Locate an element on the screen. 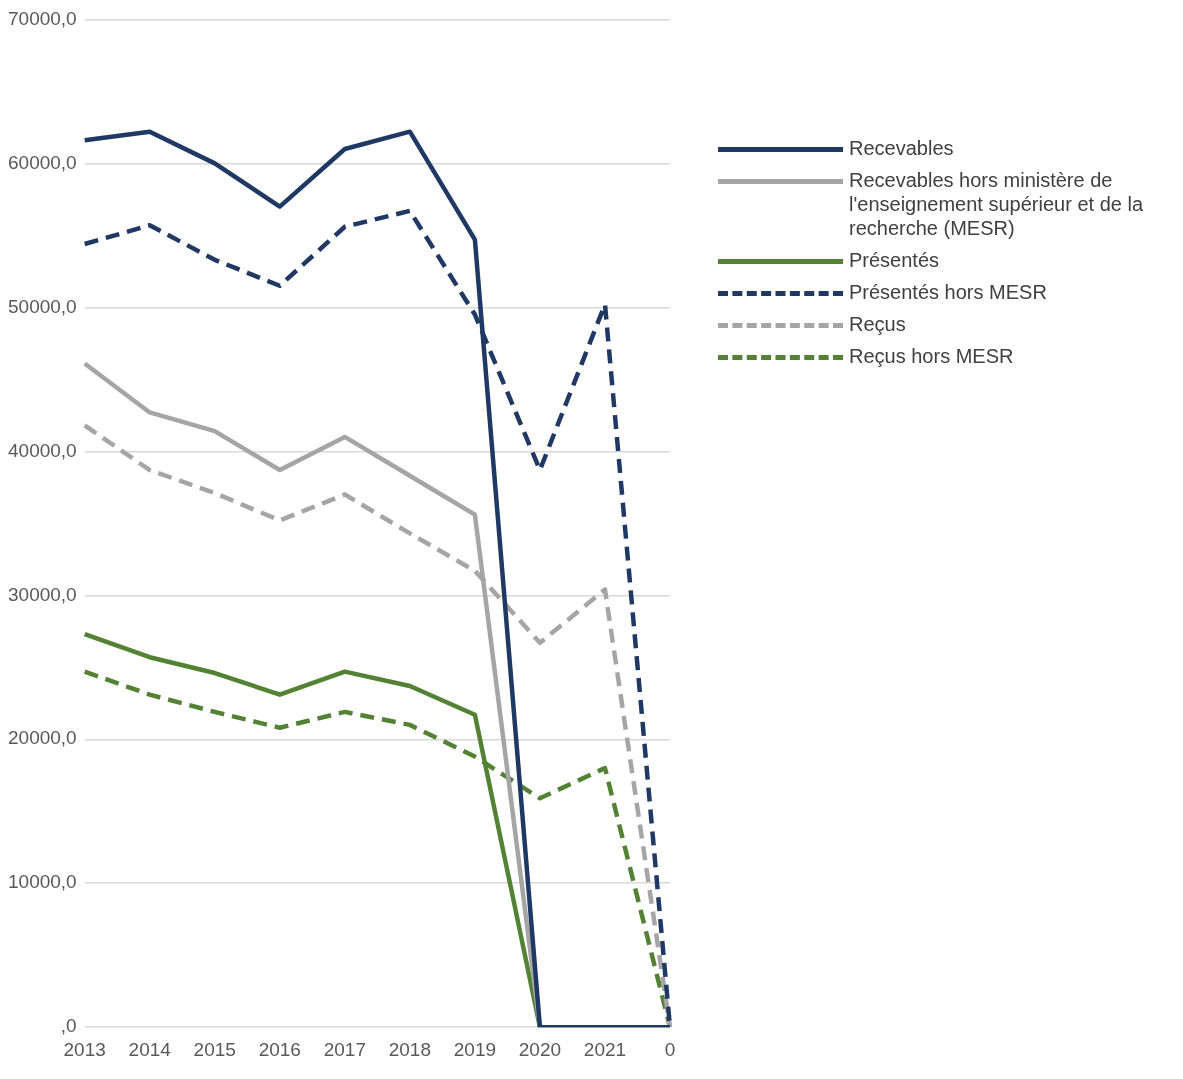 This screenshot has height=1079, width=1183. y-tick-label: 30000,0 is located at coordinates (42, 594).